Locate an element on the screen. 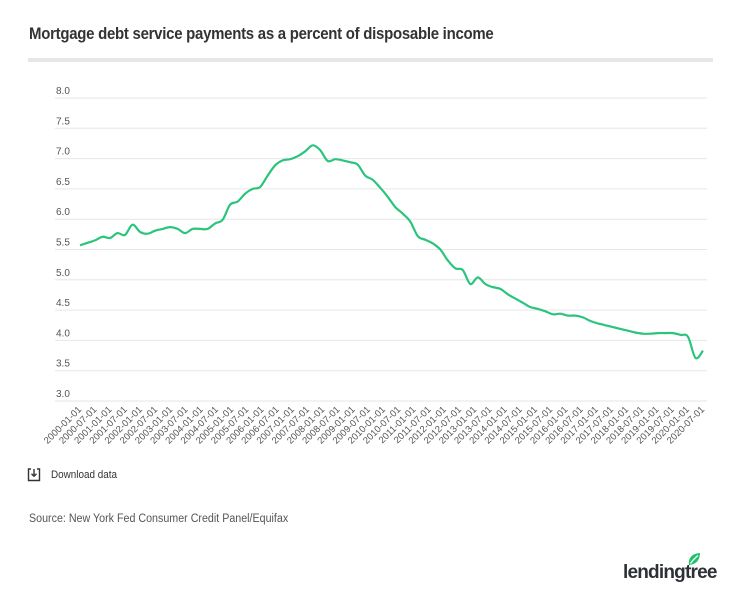 Image resolution: width=745 pixels, height=596 pixels. y-tick-label: 7.0 is located at coordinates (63, 152).